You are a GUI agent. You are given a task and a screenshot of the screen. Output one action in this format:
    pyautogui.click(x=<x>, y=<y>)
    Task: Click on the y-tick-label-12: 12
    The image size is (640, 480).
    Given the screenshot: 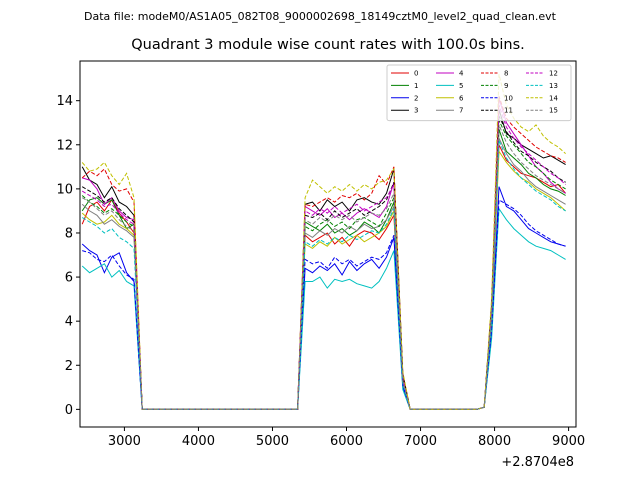 What is the action you would take?
    pyautogui.click(x=64, y=145)
    